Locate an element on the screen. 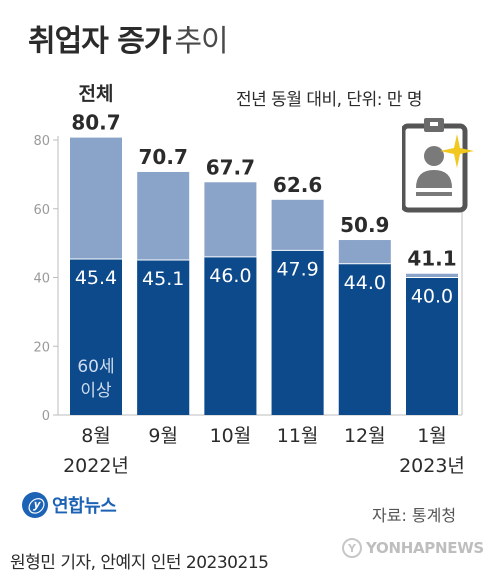 This screenshot has height=579, width=499. title-main: 취업자 증가 is located at coordinates (99, 41).